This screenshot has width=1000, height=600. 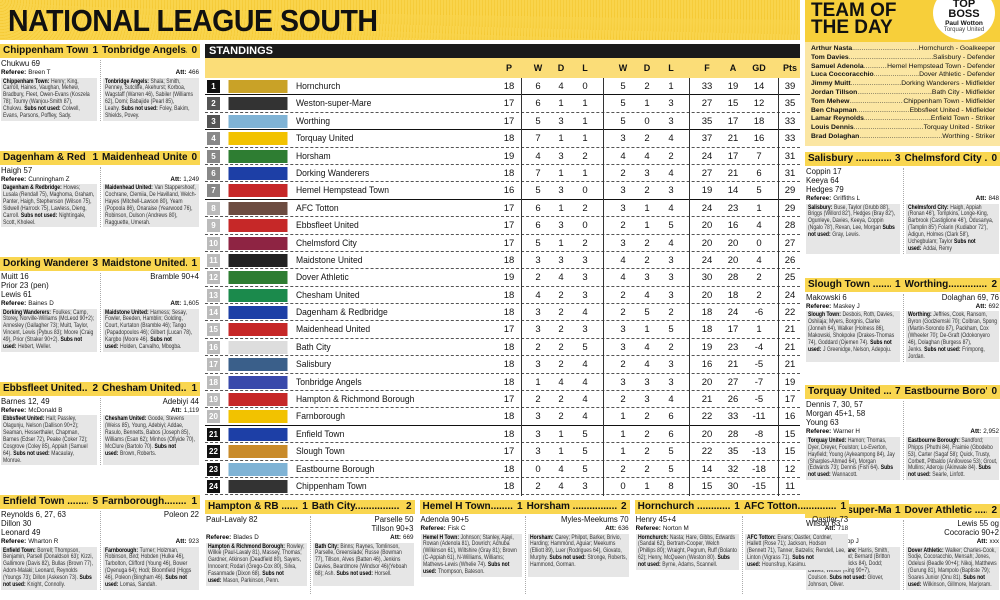 What do you see at coordinates (790, 86) in the screenshot?
I see `stat-cell: 39` at bounding box center [790, 86].